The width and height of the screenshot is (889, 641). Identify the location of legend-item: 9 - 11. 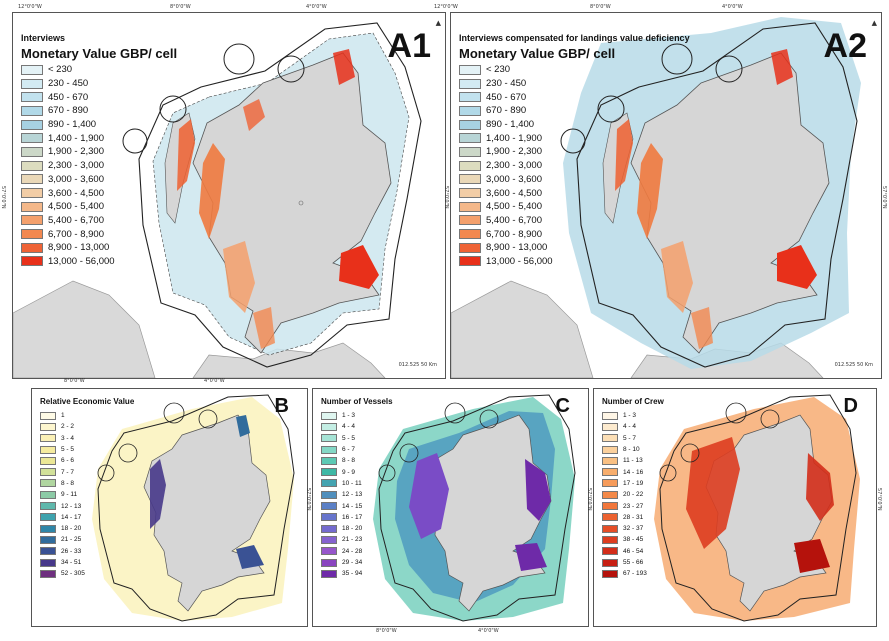
(87, 494).